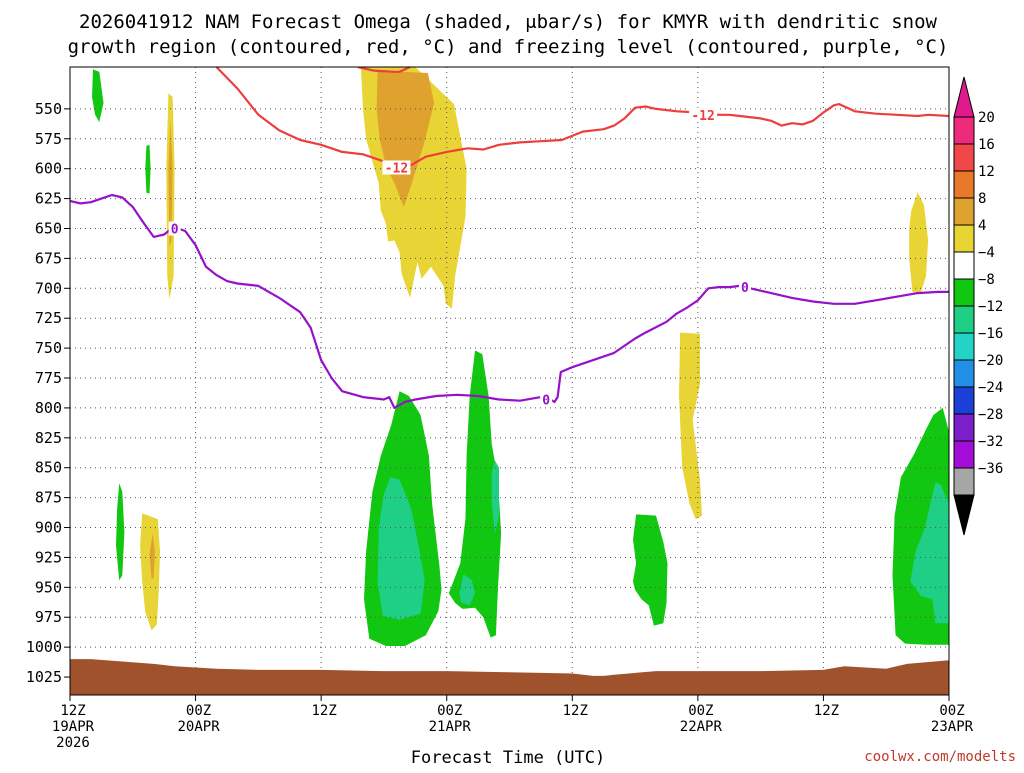  What do you see at coordinates (48, 169) in the screenshot?
I see `y-tick-label-600: 600` at bounding box center [48, 169].